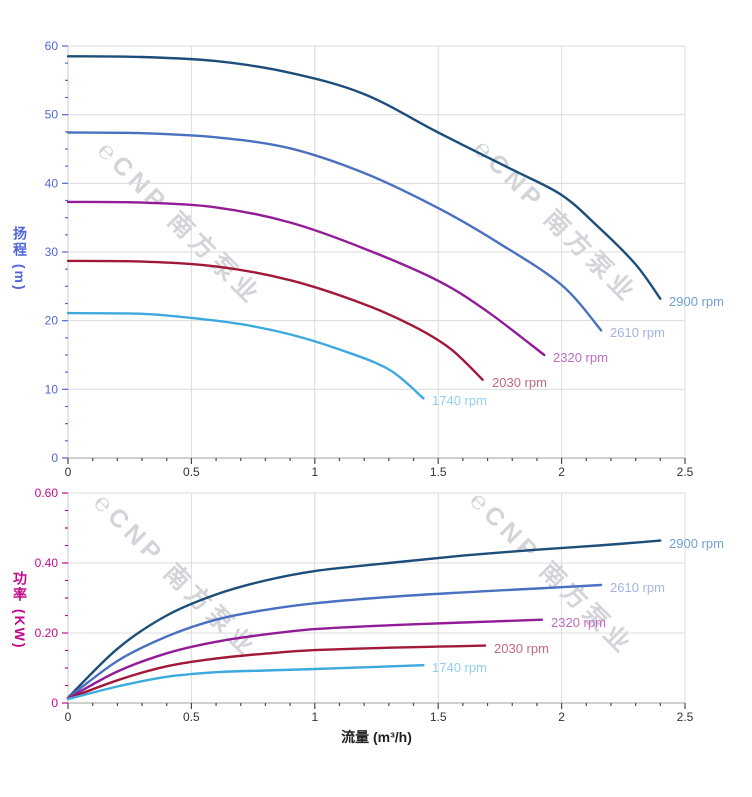 The width and height of the screenshot is (752, 797). What do you see at coordinates (47, 493) in the screenshot?
I see `y-tick-label: 0.60` at bounding box center [47, 493].